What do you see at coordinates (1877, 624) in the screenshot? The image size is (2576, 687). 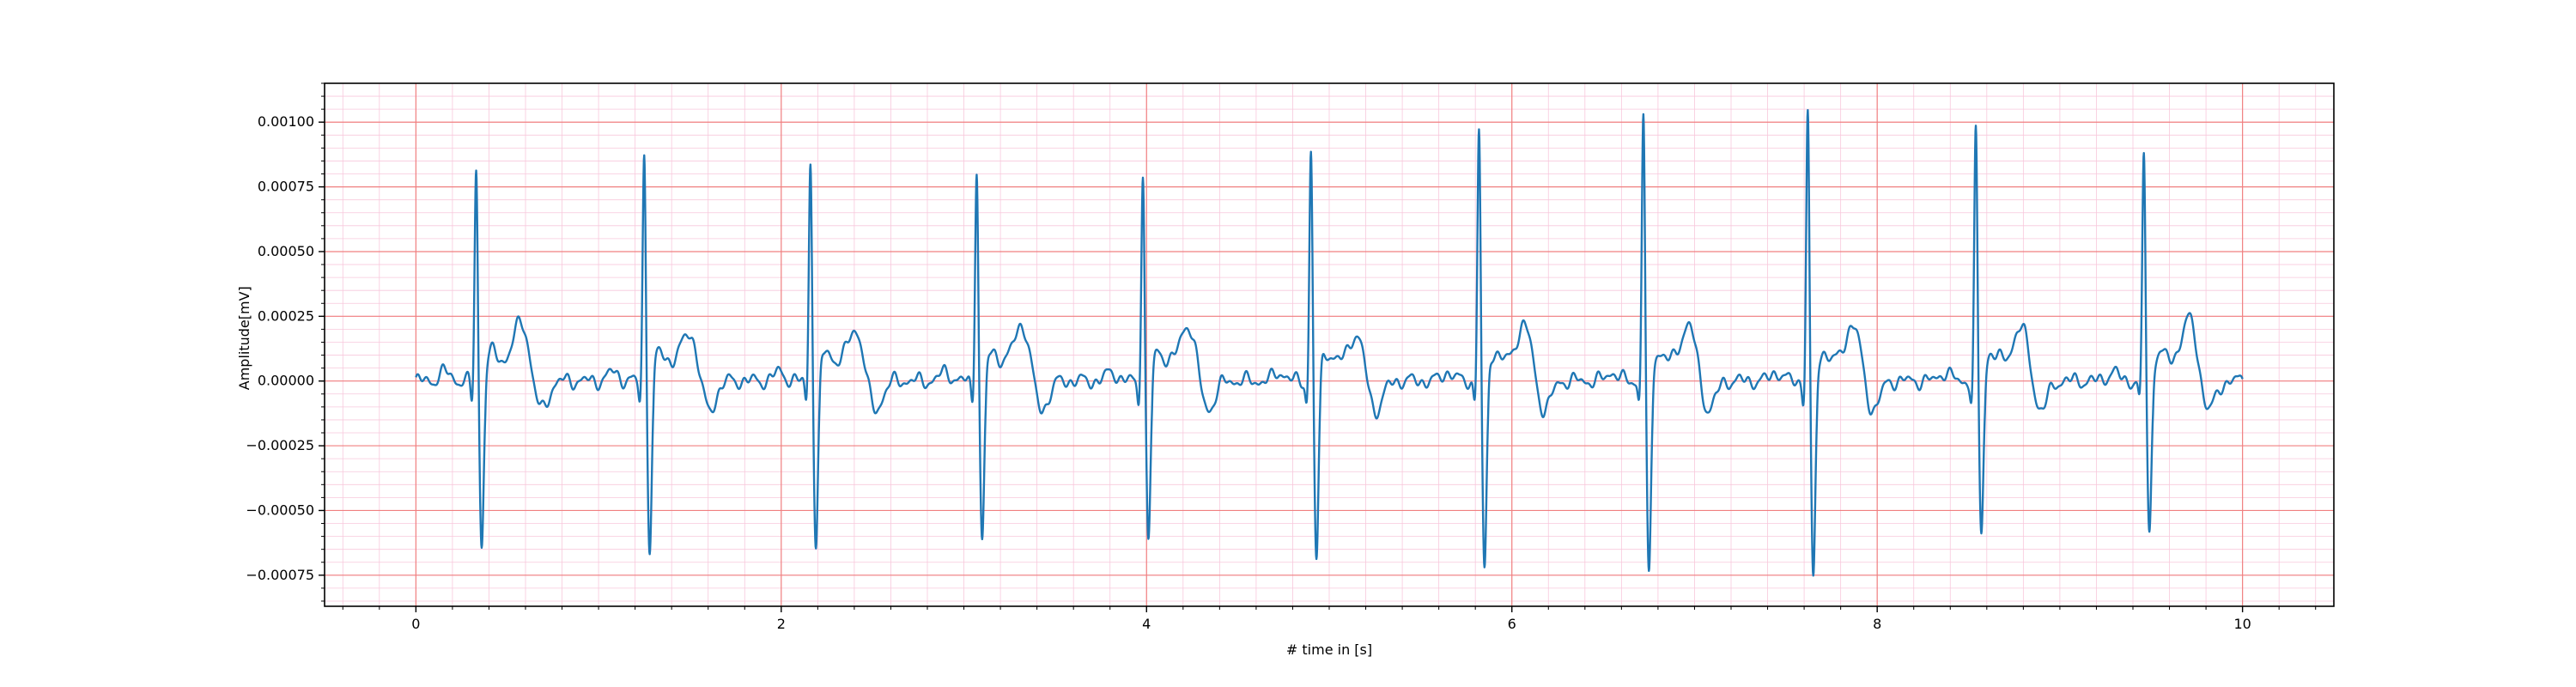 I see `x-tick-label: 8` at bounding box center [1877, 624].